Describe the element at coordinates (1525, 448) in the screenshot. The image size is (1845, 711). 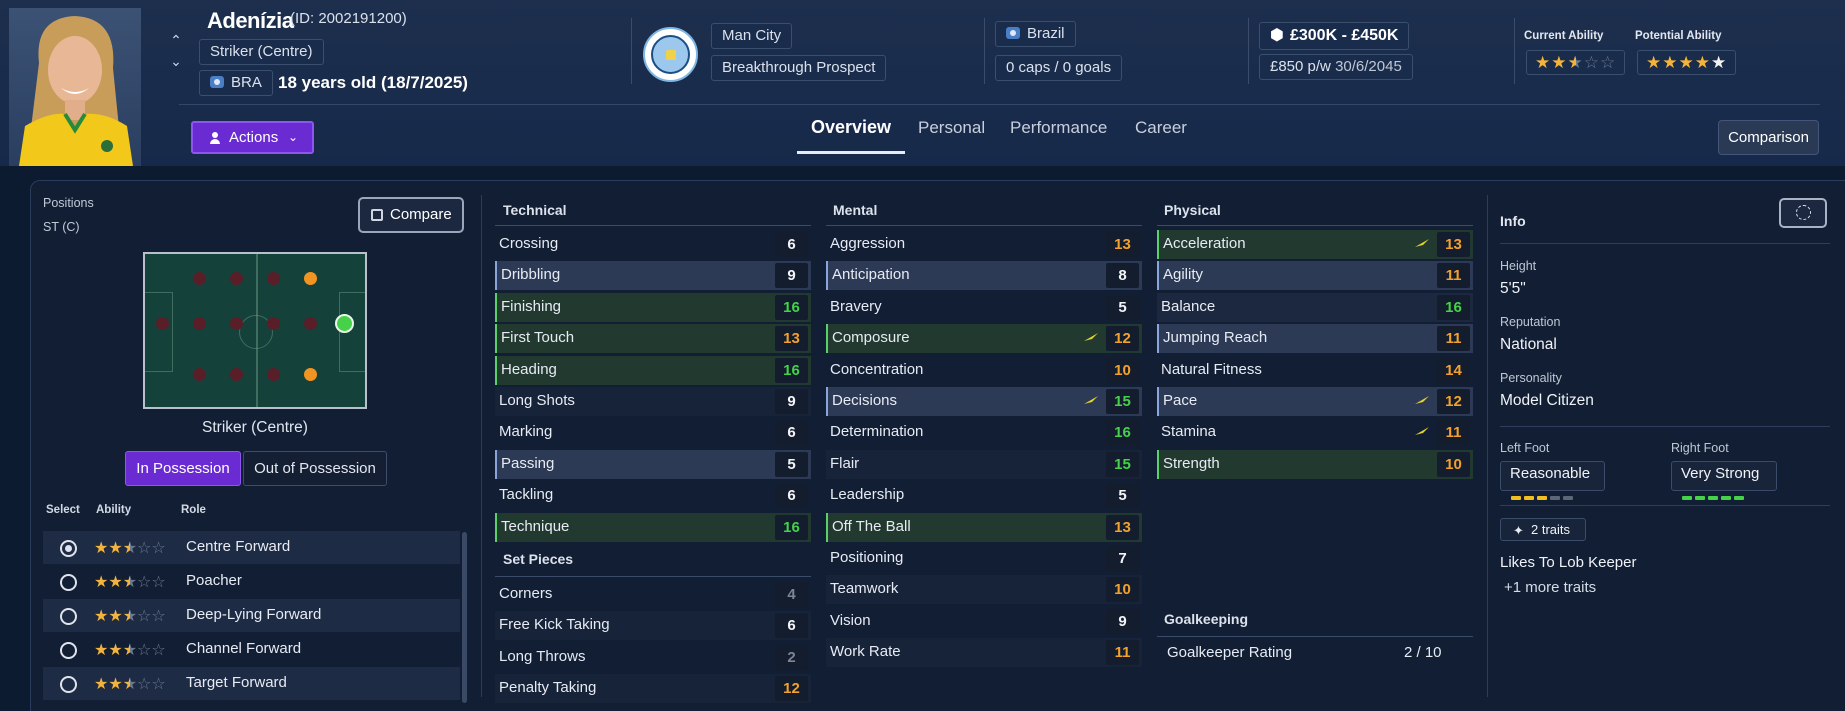
I see `left-foot-label: Left Foot` at that location.